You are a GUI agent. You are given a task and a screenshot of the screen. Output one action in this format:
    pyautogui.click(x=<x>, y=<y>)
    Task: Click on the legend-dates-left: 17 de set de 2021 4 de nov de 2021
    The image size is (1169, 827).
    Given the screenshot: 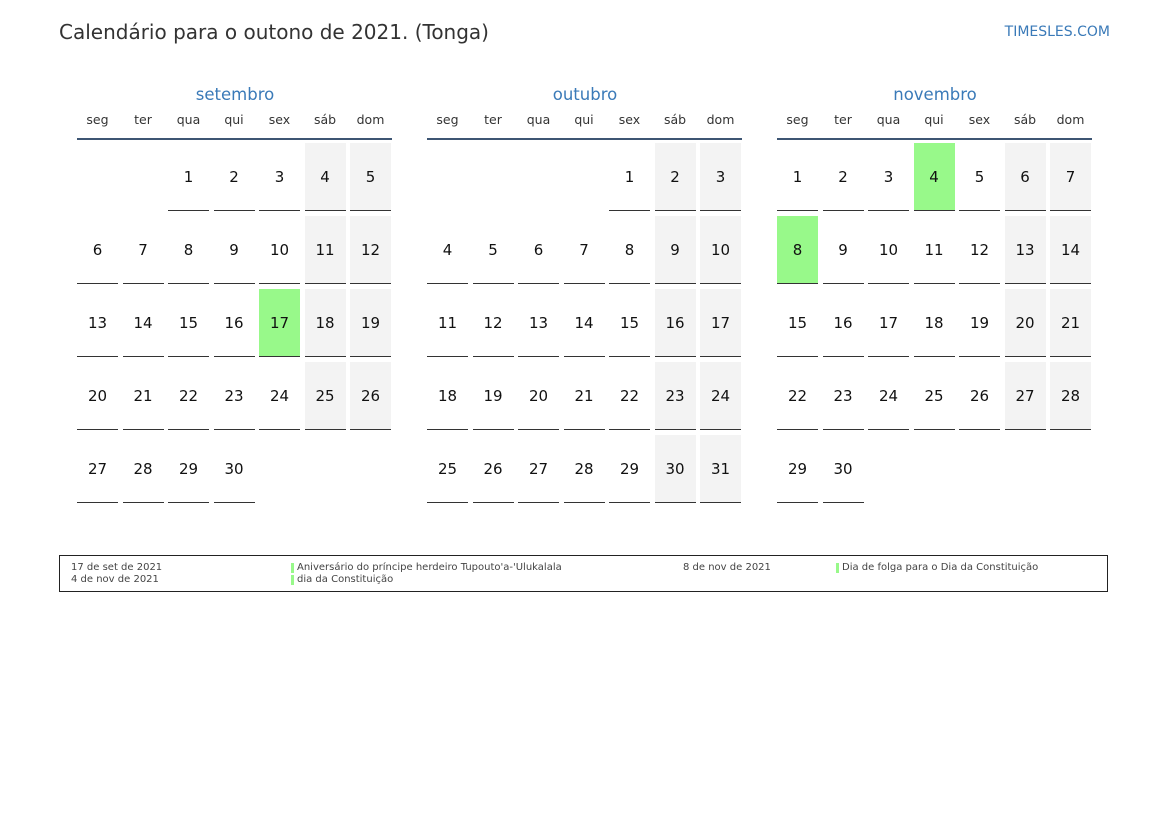 What is the action you would take?
    pyautogui.click(x=116, y=574)
    